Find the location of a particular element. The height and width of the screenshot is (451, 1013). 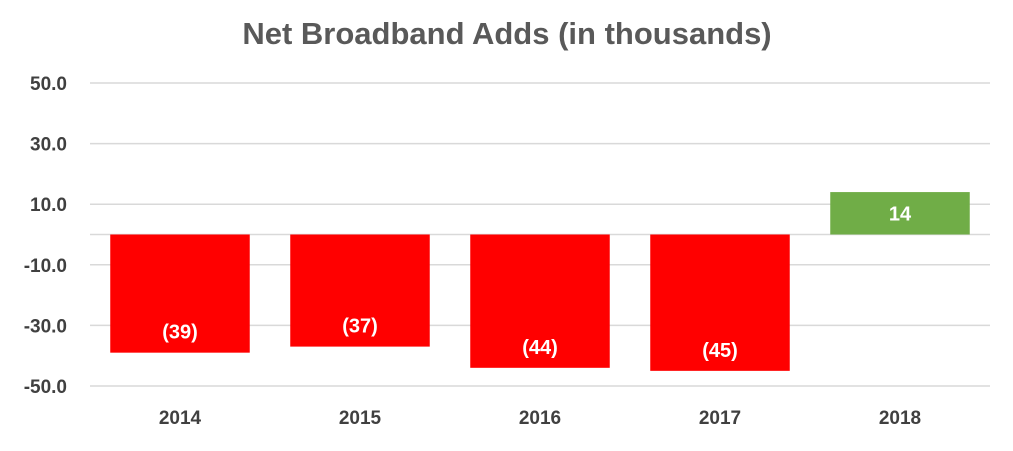

y-tick-label: 30.0 is located at coordinates (48, 145).